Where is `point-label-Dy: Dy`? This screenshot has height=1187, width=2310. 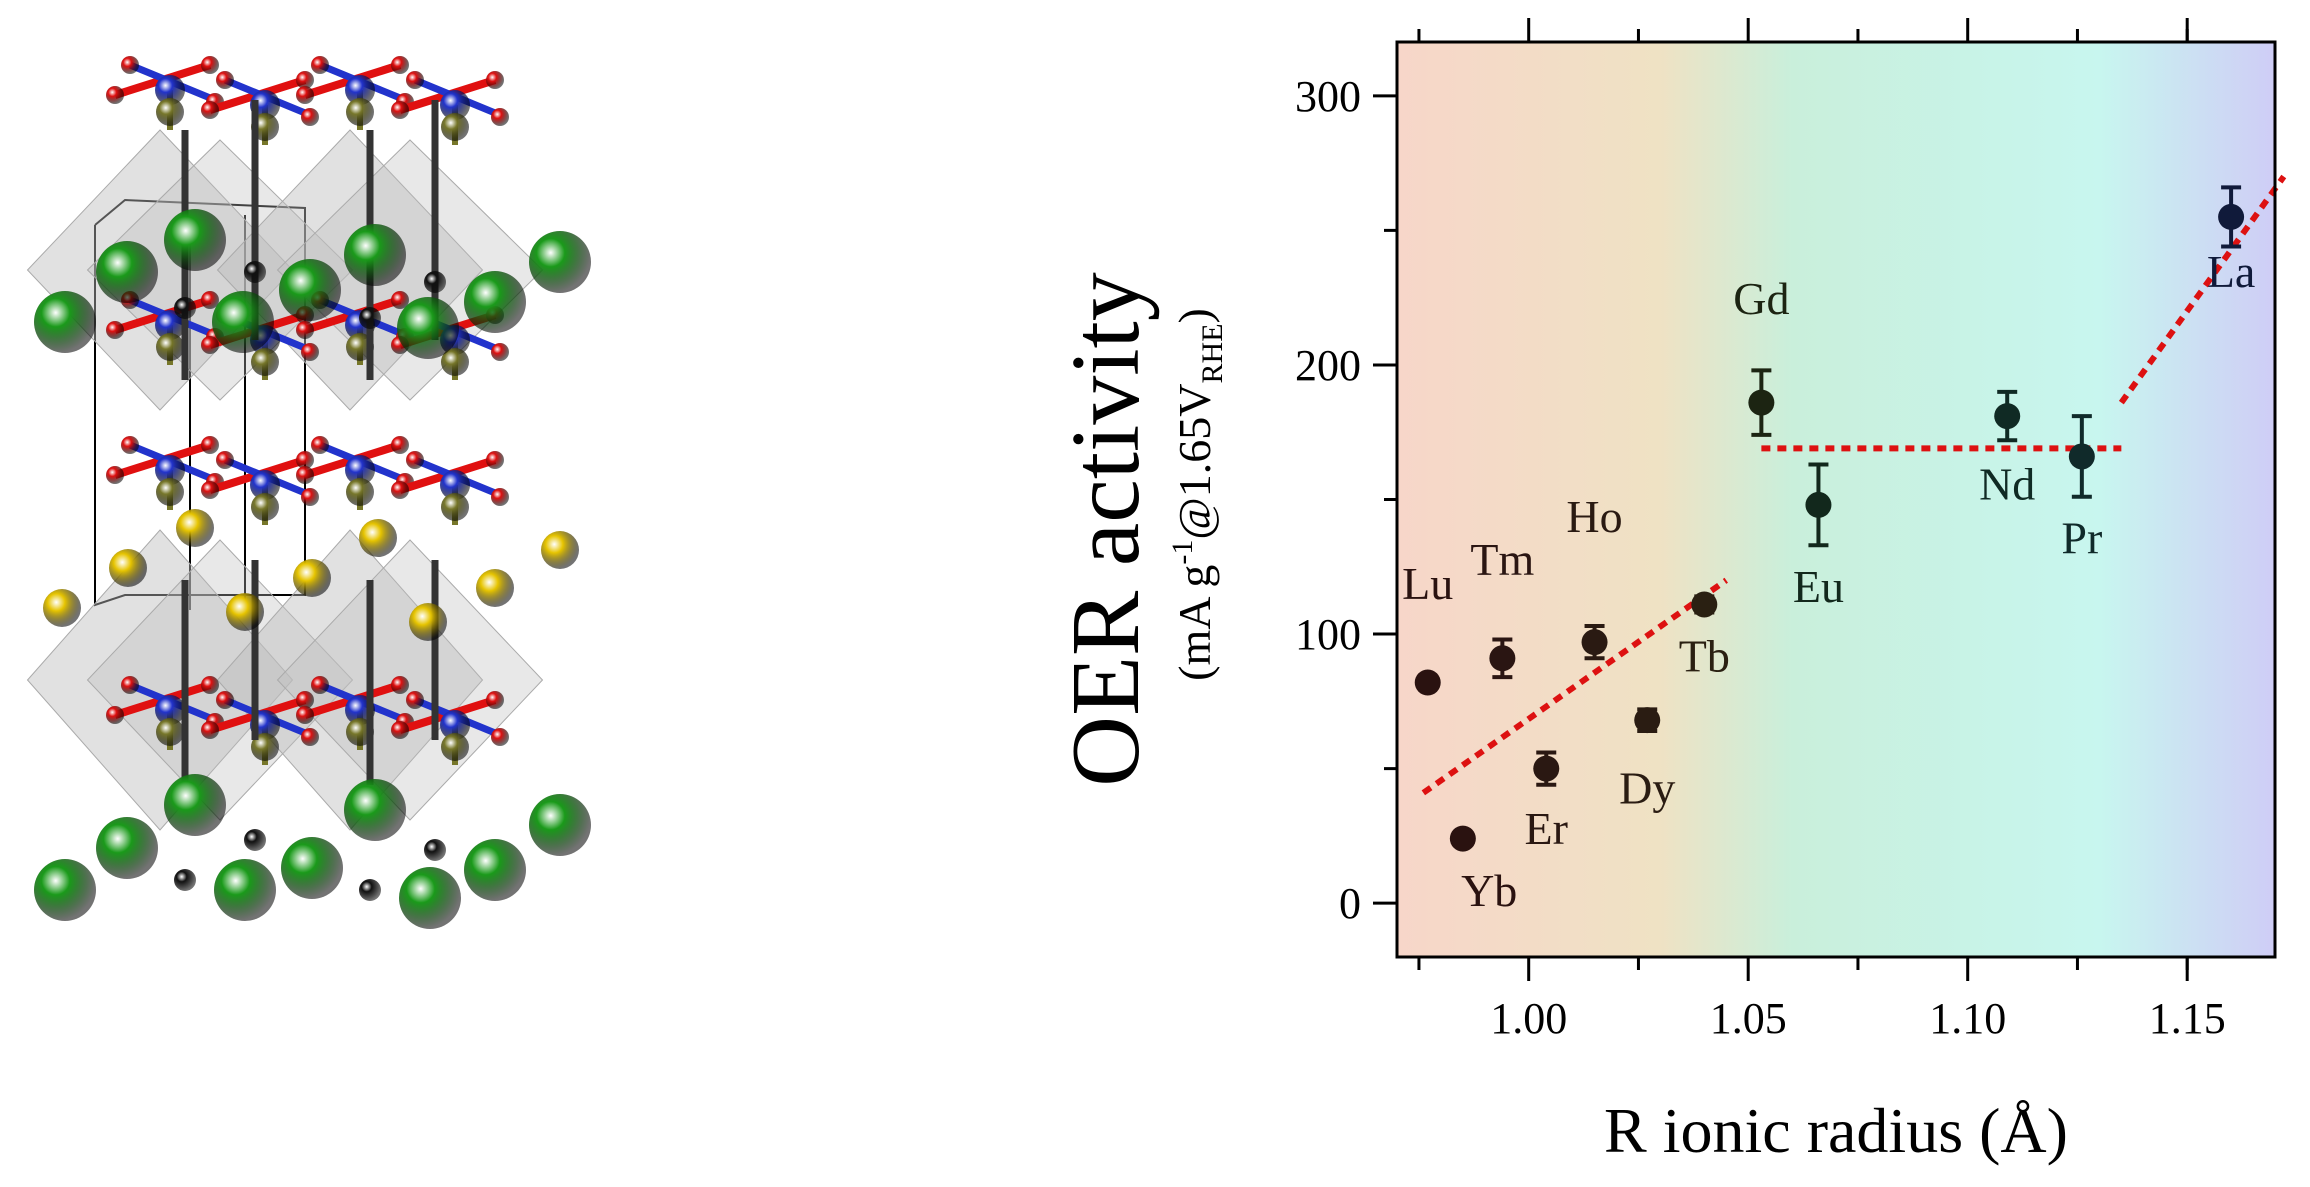 point-label-Dy: Dy is located at coordinates (1647, 788).